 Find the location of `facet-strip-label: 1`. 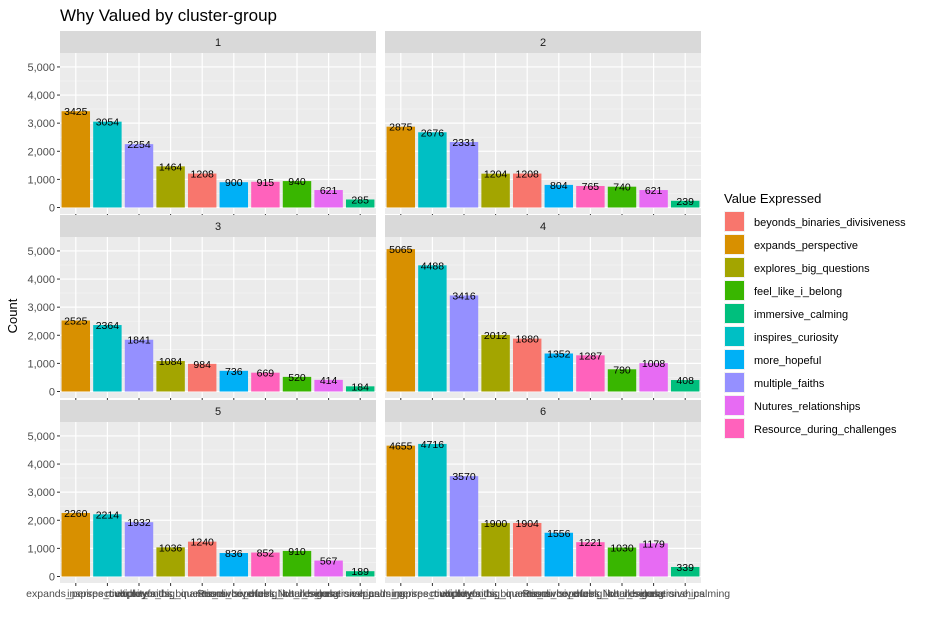

facet-strip-label: 1 is located at coordinates (218, 43).